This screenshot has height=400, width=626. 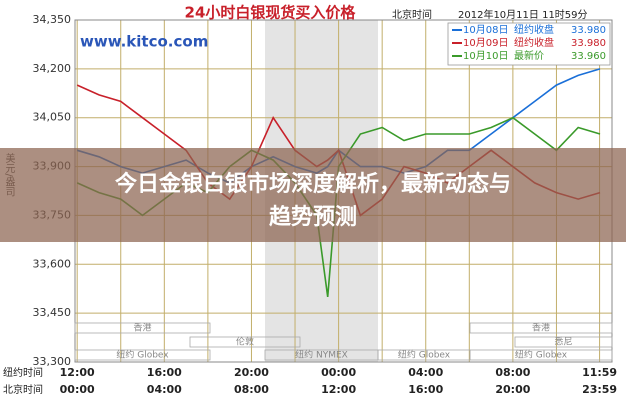 What do you see at coordinates (412, 14) in the screenshot?
I see `time-label: 北京时间` at bounding box center [412, 14].